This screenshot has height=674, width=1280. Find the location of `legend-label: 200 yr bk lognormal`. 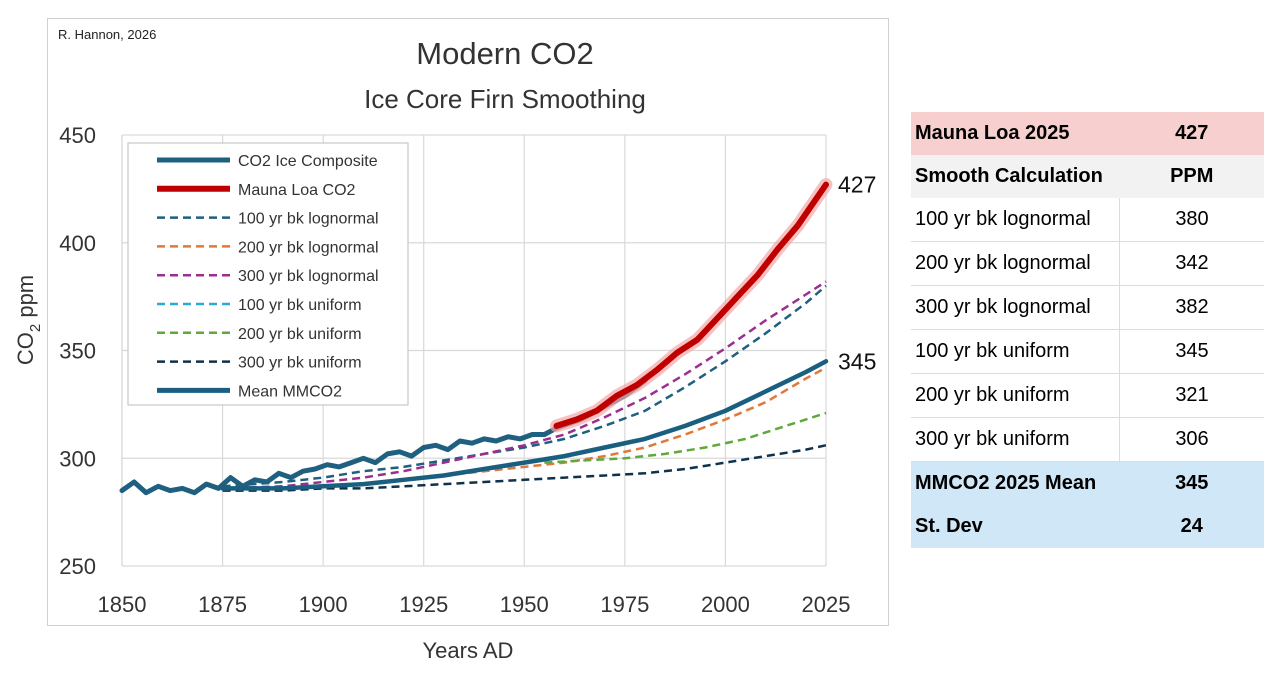

legend-label: 200 yr bk lognormal is located at coordinates (308, 247).